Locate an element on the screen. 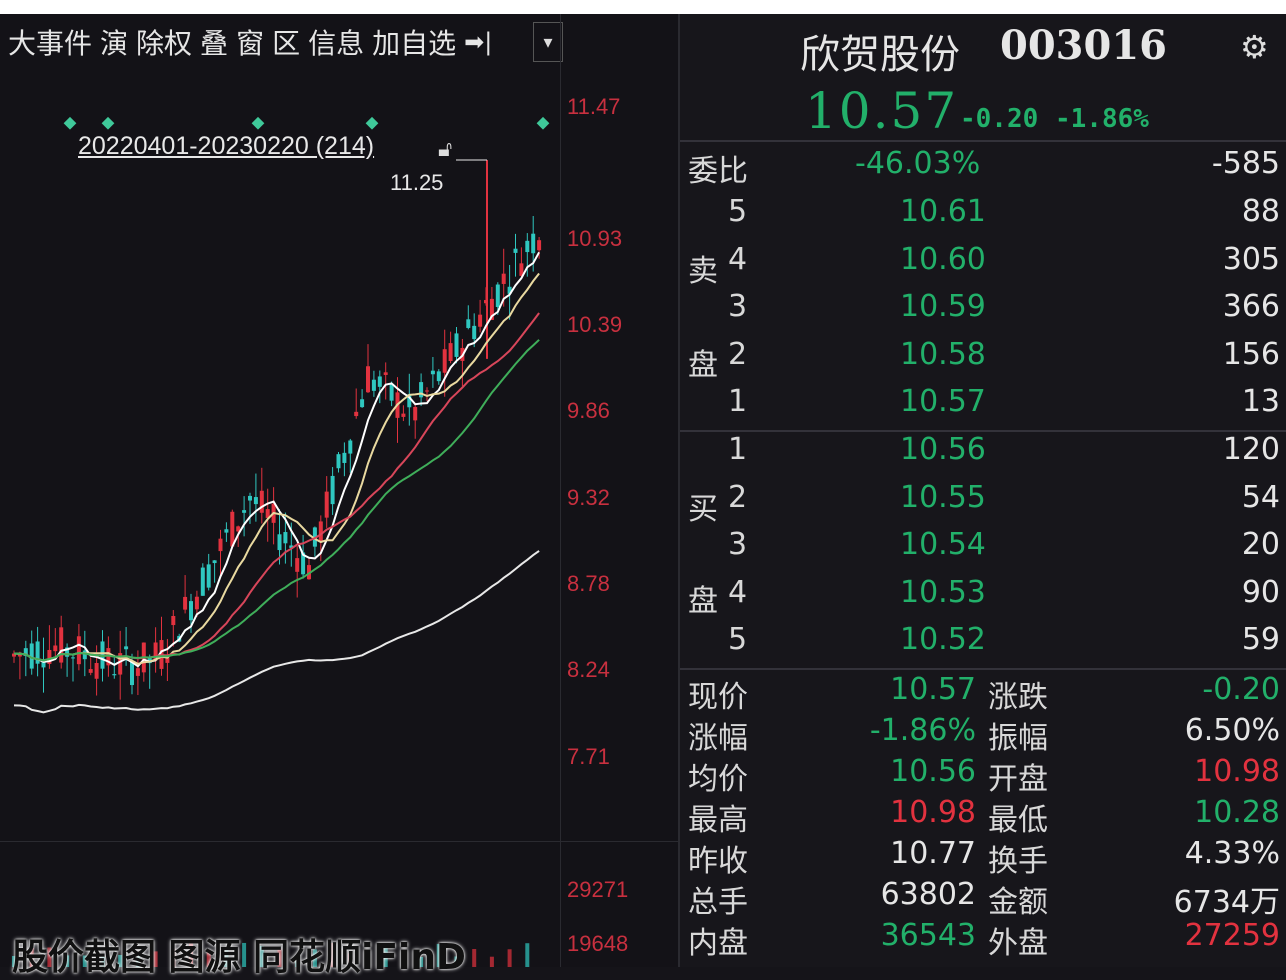  stat-value: -1.86% is located at coordinates (922, 730).